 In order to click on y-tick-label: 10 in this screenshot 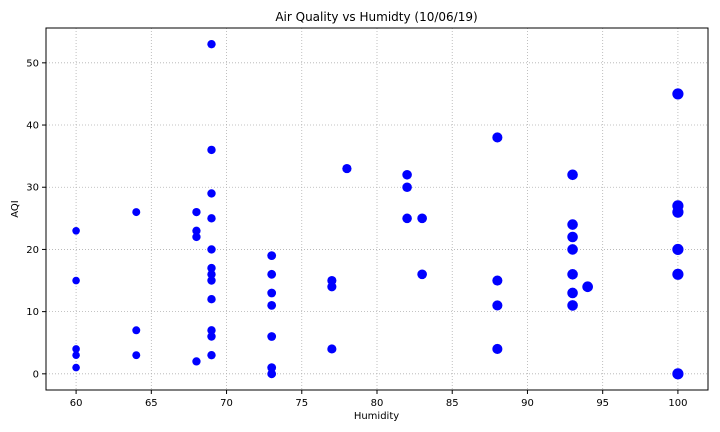, I will do `click(32, 312)`.